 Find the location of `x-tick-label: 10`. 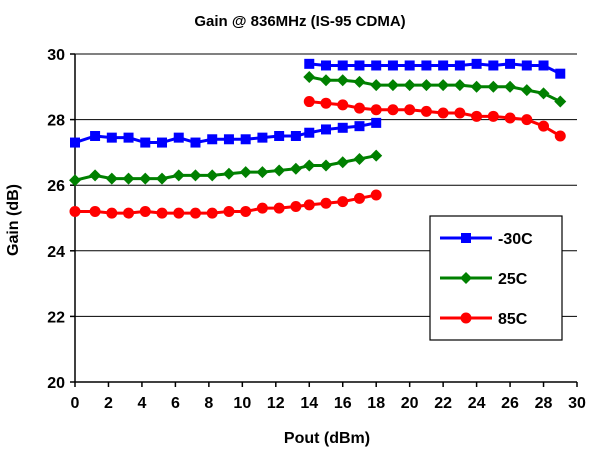

x-tick-label: 10 is located at coordinates (242, 403).